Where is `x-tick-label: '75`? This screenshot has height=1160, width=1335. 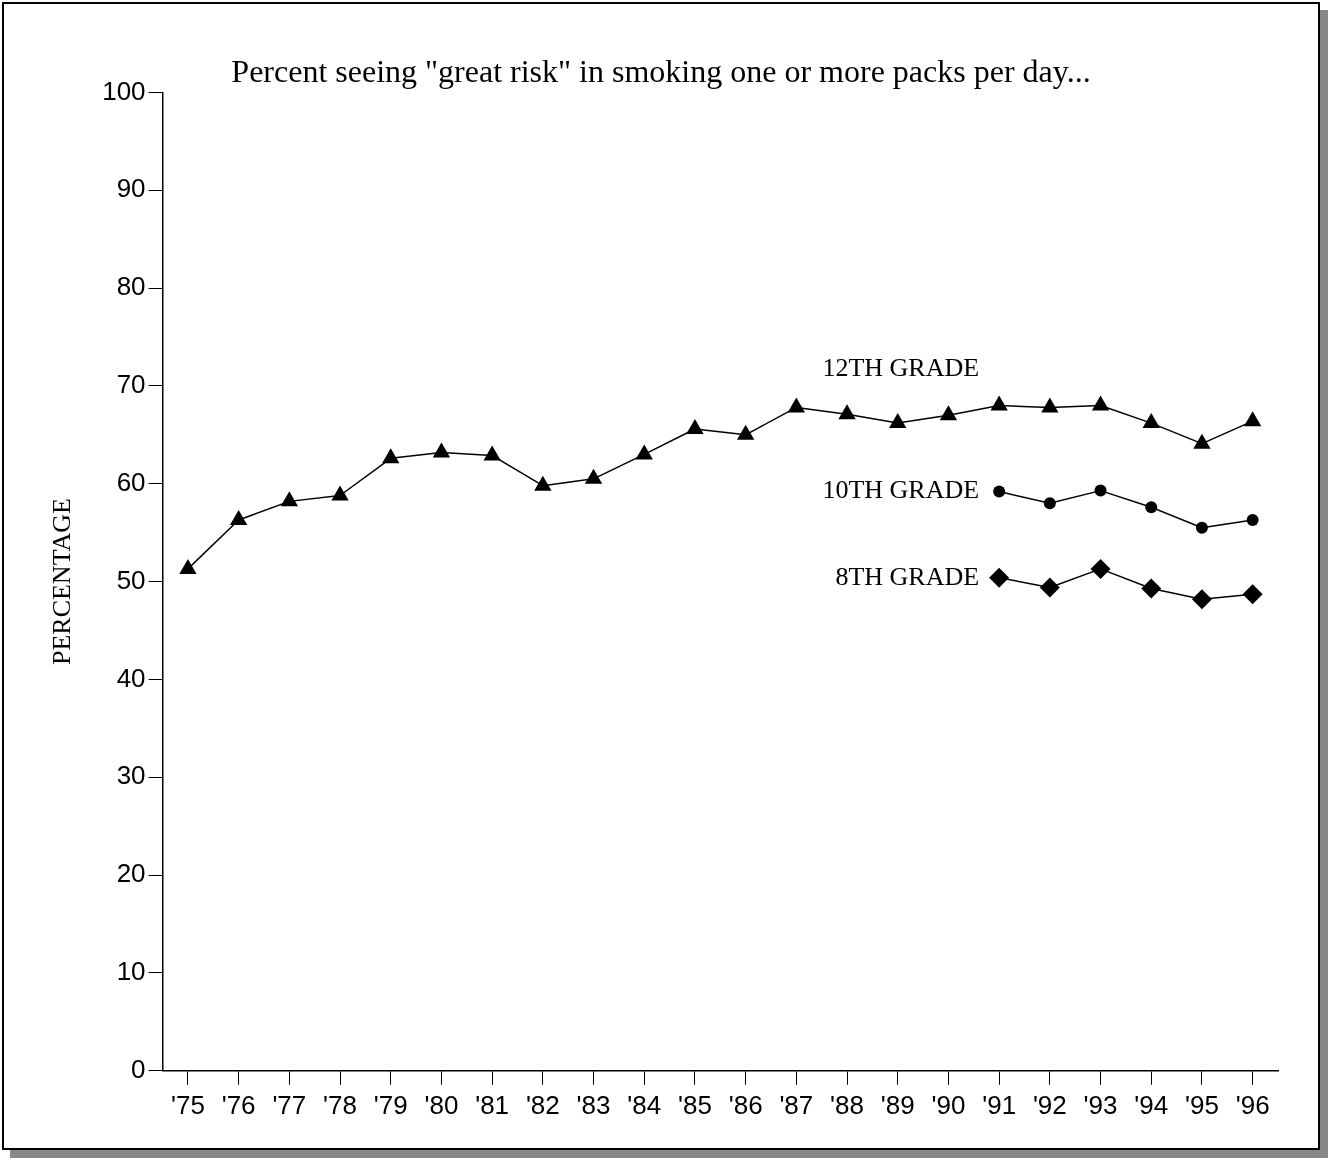 x-tick-label: '75 is located at coordinates (187, 1104).